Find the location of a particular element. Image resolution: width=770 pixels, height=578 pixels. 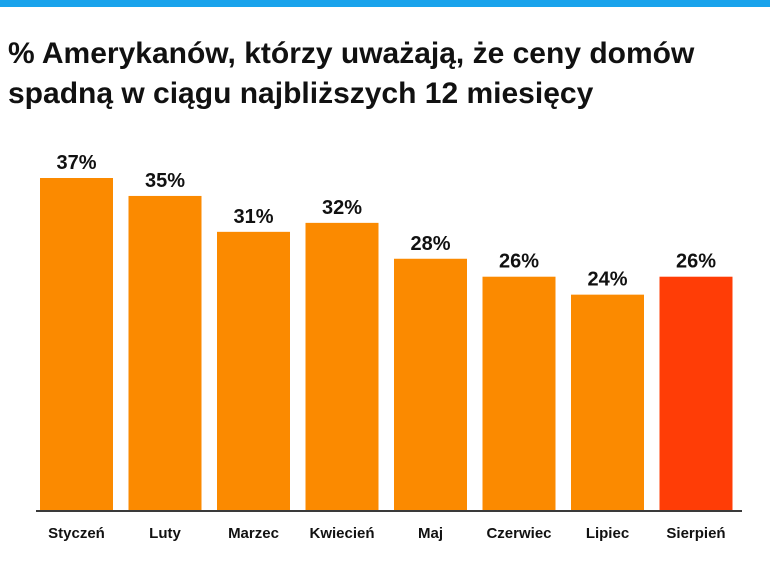

bar-kwiecień is located at coordinates (342, 366).